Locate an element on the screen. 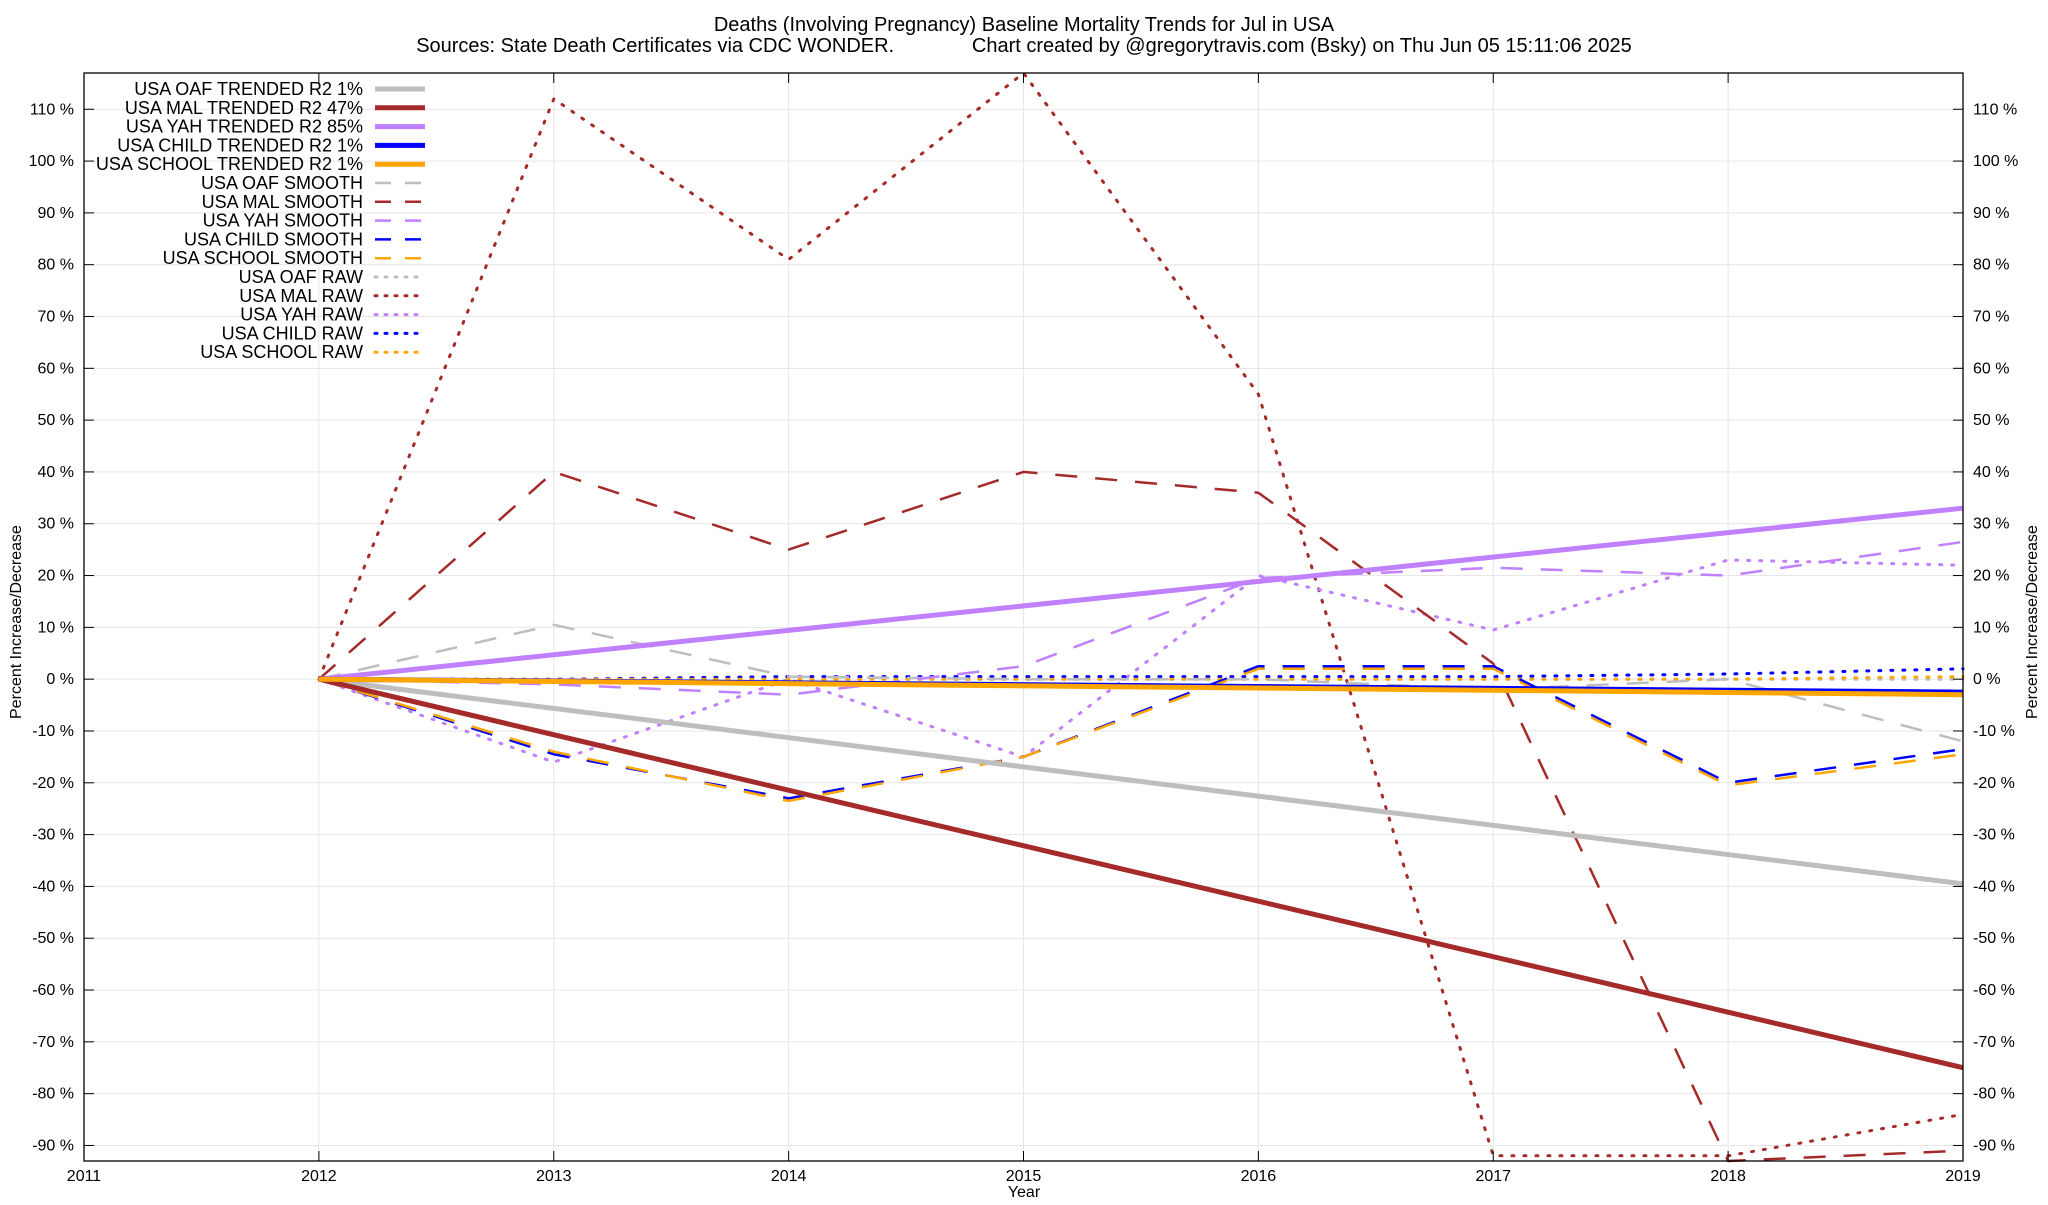 This screenshot has height=1205, width=2048. legend-label: USA SCHOOL SMOOTH is located at coordinates (263, 258).